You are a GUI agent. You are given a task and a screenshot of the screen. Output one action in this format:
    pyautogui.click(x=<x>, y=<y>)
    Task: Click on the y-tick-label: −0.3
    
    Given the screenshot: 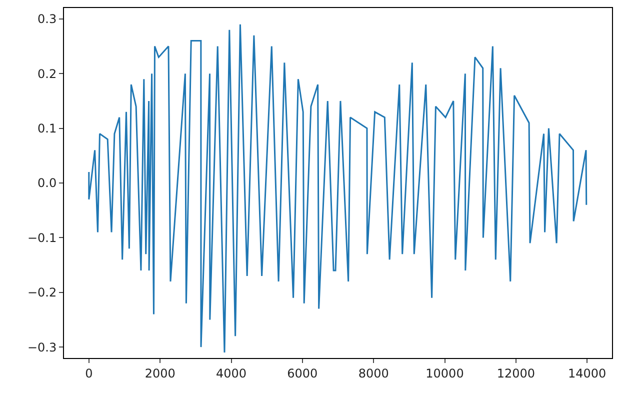 What is the action you would take?
    pyautogui.click(x=42, y=347)
    